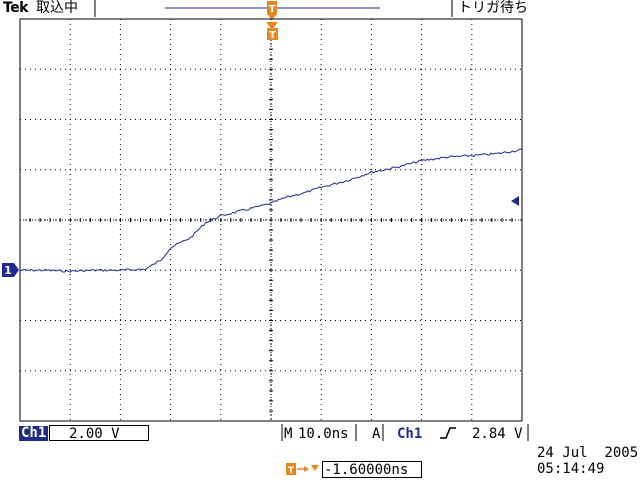  What do you see at coordinates (94, 434) in the screenshot?
I see `channel-1-scale: 2.00 V` at bounding box center [94, 434].